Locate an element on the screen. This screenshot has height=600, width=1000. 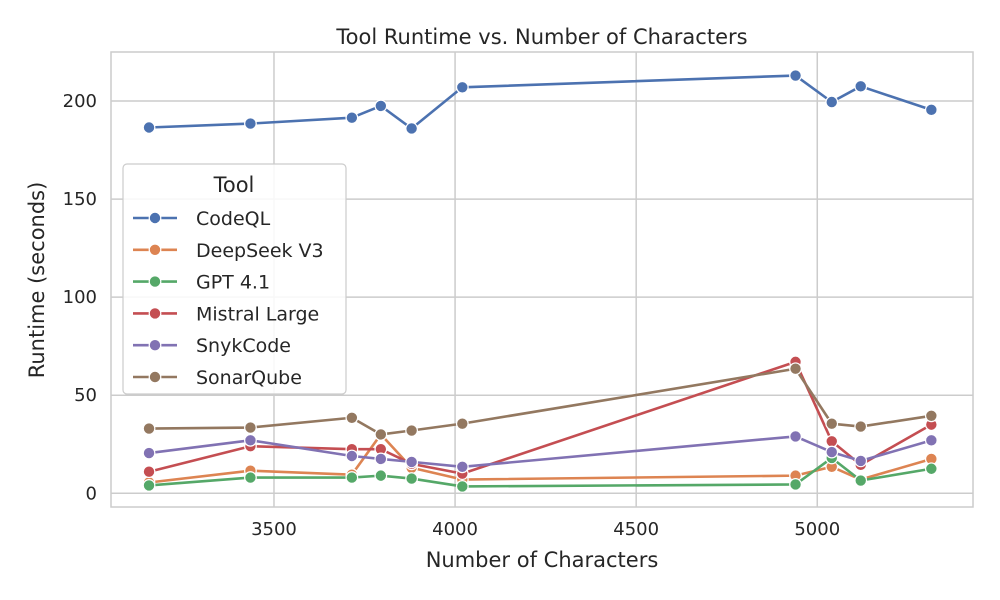
y-tick-label: 150 is located at coordinates (80, 199).